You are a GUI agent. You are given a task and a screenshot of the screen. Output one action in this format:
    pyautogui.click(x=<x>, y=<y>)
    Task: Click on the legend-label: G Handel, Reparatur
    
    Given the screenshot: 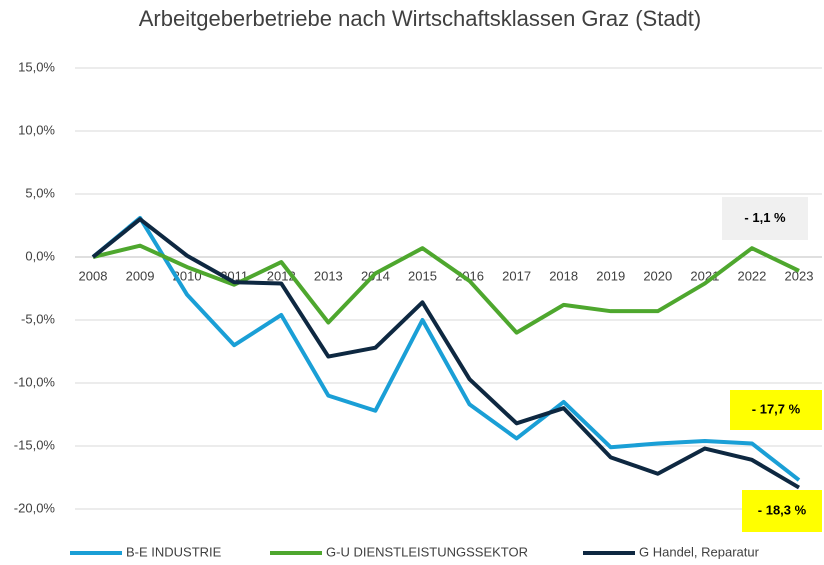 What is the action you would take?
    pyautogui.click(x=699, y=551)
    